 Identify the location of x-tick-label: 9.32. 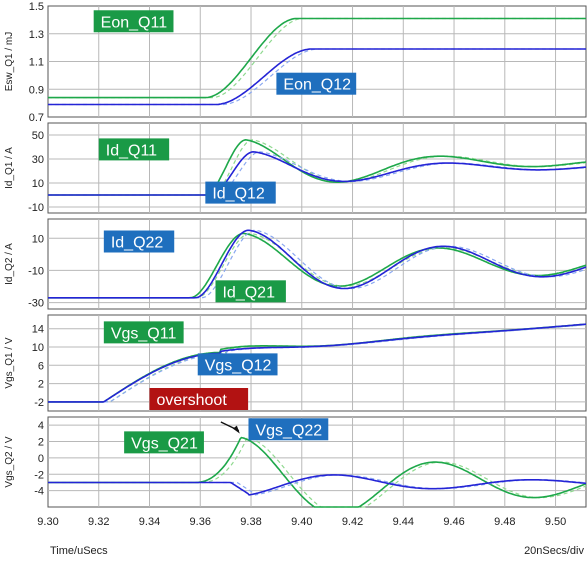
(98, 522).